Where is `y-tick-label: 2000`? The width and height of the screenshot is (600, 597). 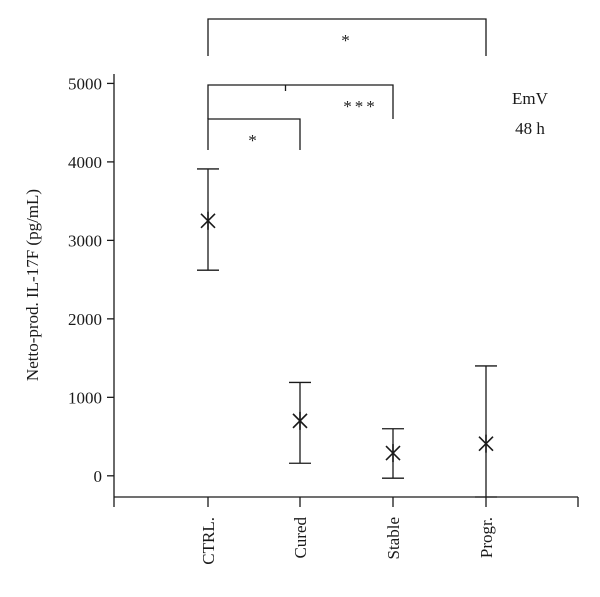
y-tick-label: 2000 is located at coordinates (85, 319).